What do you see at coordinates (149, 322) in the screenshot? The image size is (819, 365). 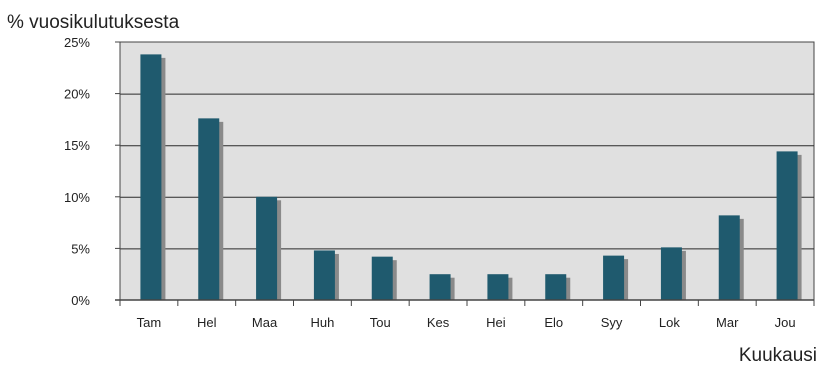 I see `x-tick-label: Tam` at bounding box center [149, 322].